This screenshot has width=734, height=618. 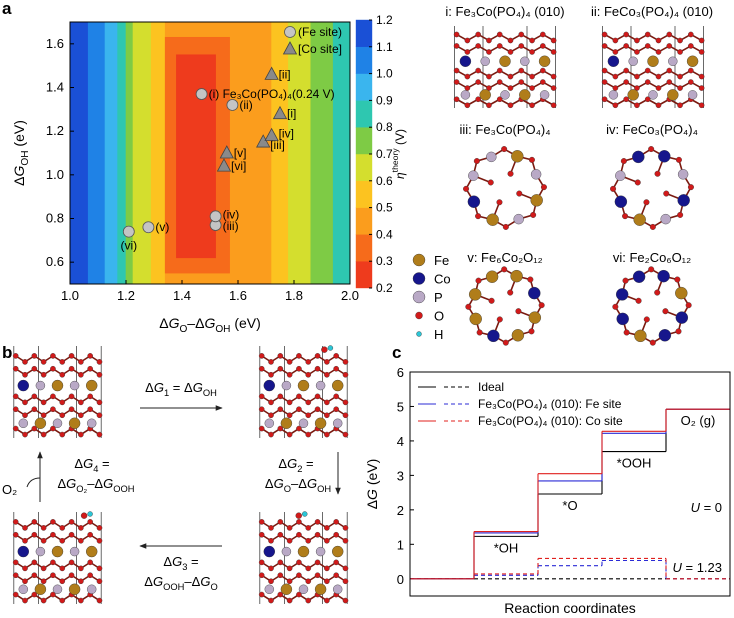 I want to click on point-label: [iii], so click(x=277, y=145).